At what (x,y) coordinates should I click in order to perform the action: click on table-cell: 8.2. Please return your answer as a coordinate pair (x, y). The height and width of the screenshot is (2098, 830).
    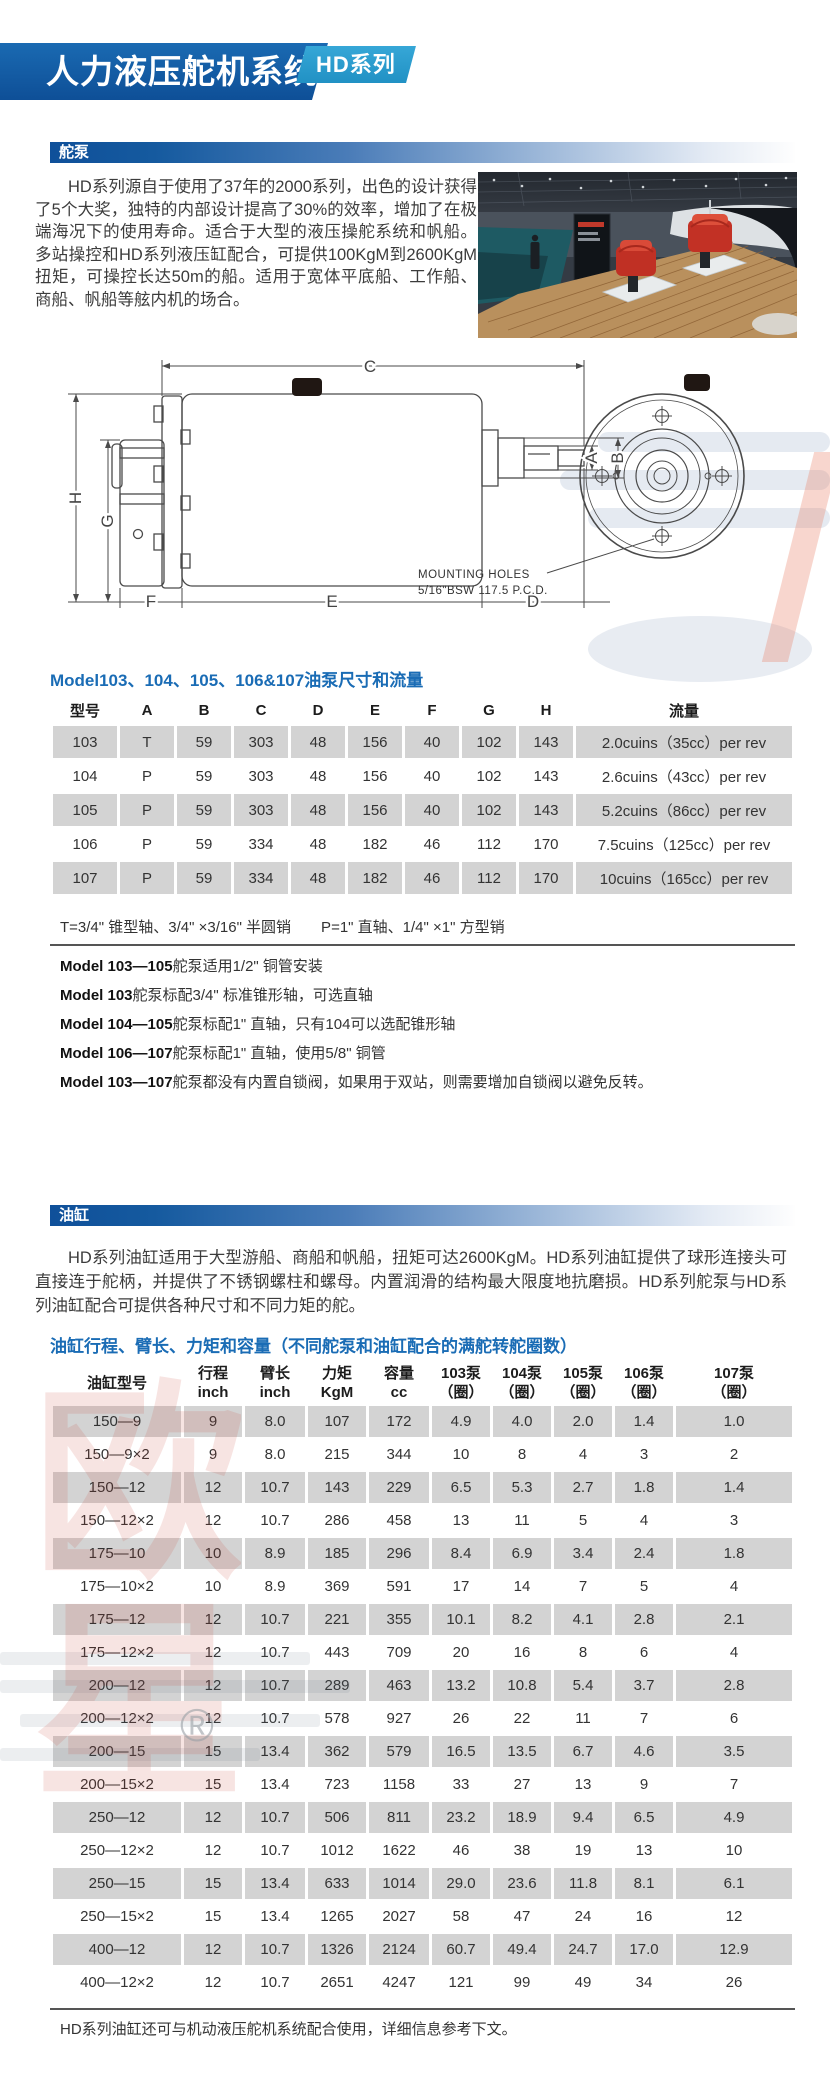
    Looking at the image, I should click on (522, 1619).